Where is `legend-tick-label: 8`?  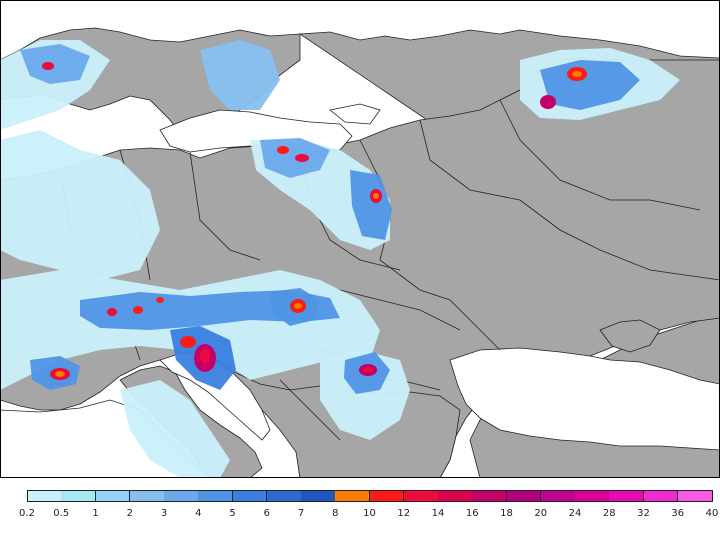 legend-tick-label: 8 is located at coordinates (335, 513).